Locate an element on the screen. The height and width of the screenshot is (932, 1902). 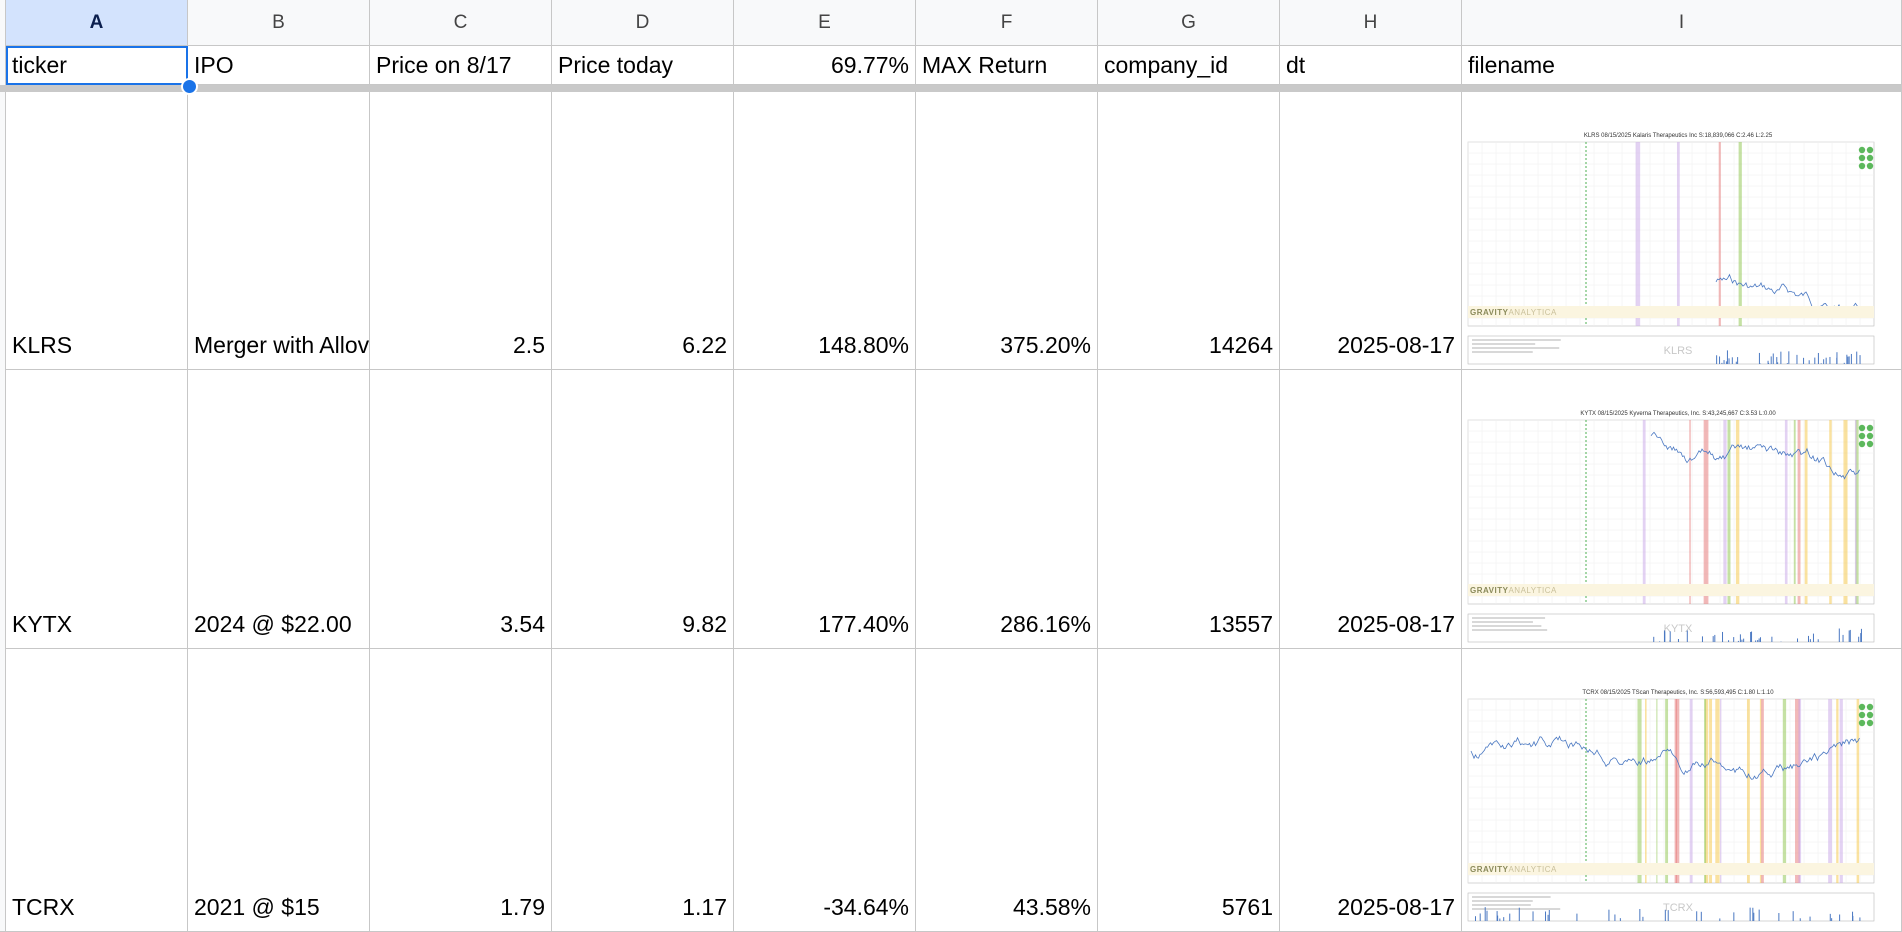
header-cell: company_id is located at coordinates (1189, 65).